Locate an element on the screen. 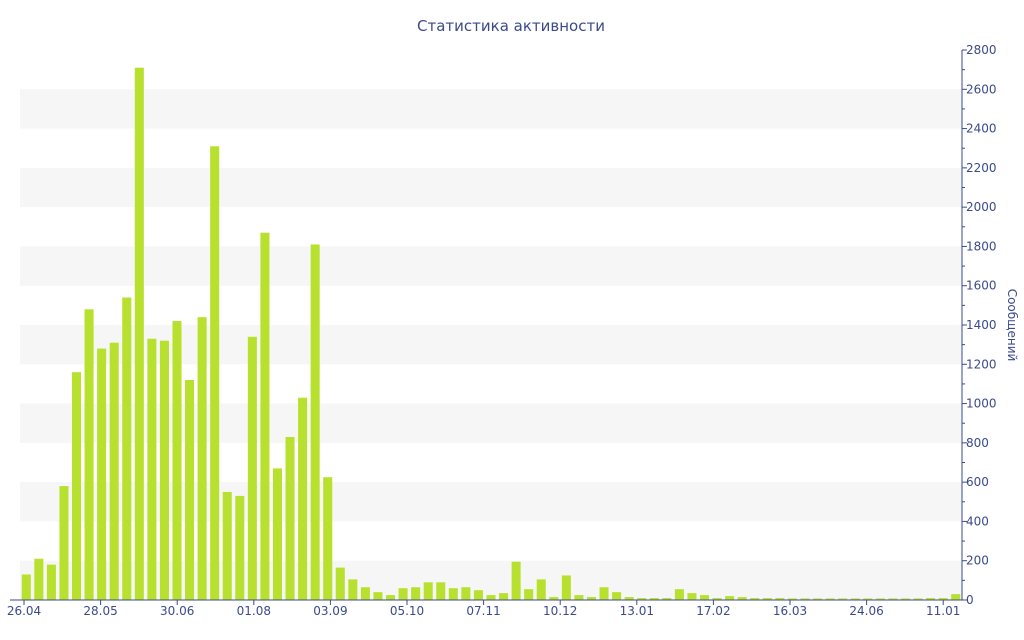 The image size is (1024, 640). y-tick-label: 800 is located at coordinates (977, 443).